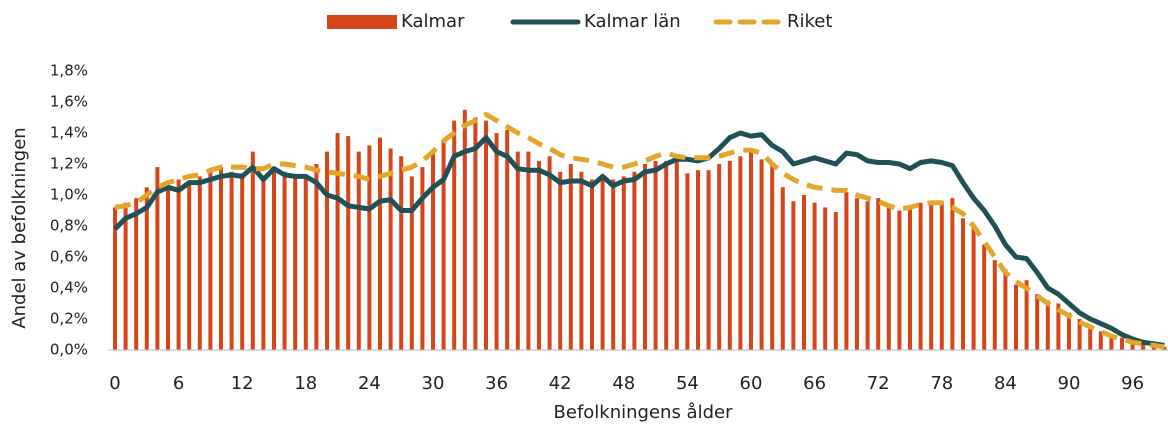  I want to click on x-tick-label: 96, so click(1132, 383).